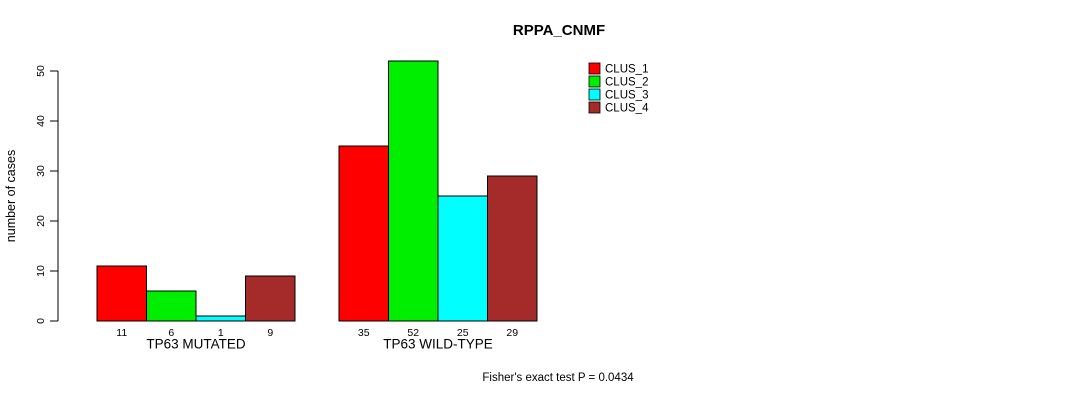 The height and width of the screenshot is (400, 1090). What do you see at coordinates (171, 306) in the screenshot?
I see `bar-clus_2-group1` at bounding box center [171, 306].